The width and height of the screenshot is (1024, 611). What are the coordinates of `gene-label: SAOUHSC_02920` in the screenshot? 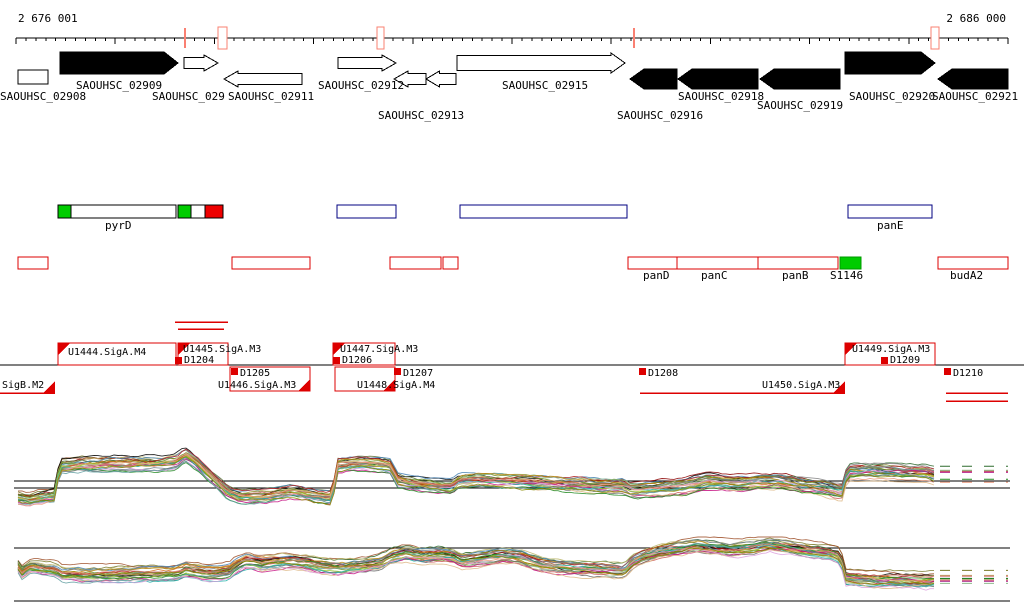 It's located at (892, 96).